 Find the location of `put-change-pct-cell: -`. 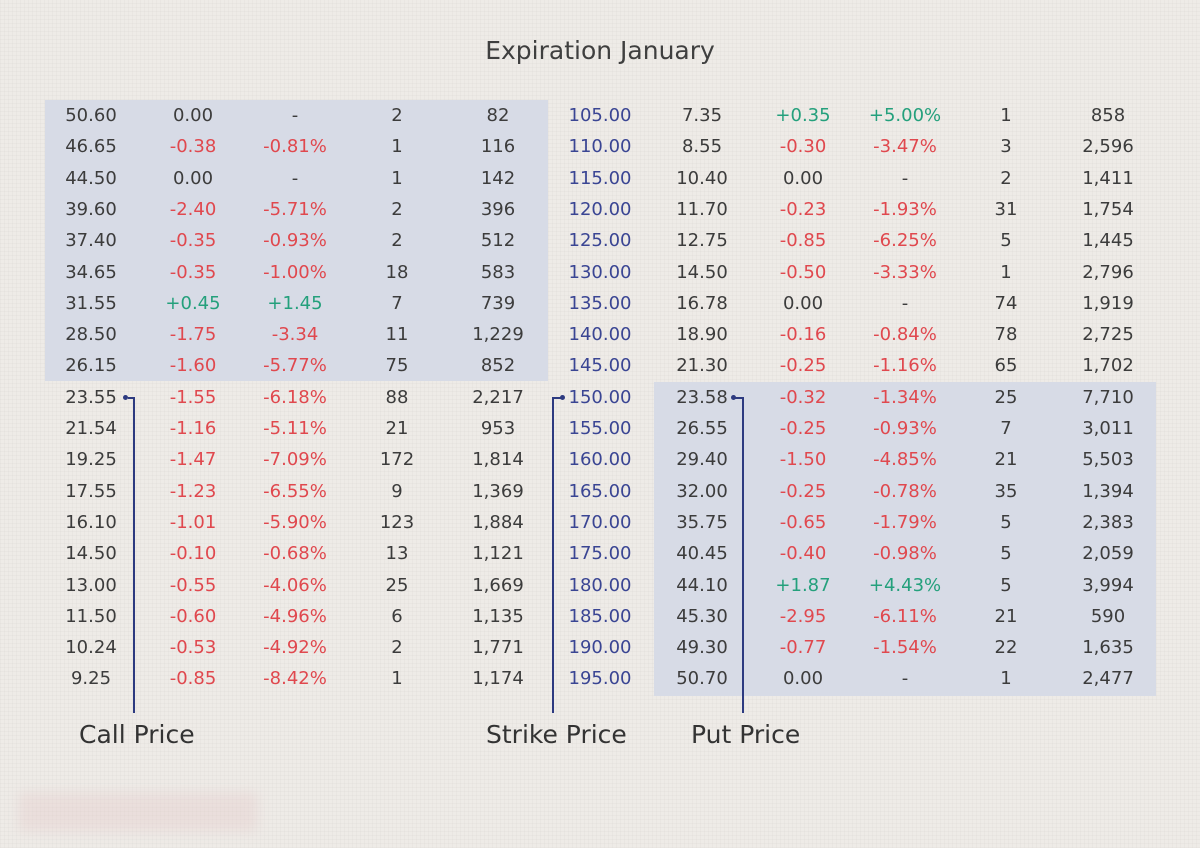

put-change-pct-cell: - is located at coordinates (905, 303).